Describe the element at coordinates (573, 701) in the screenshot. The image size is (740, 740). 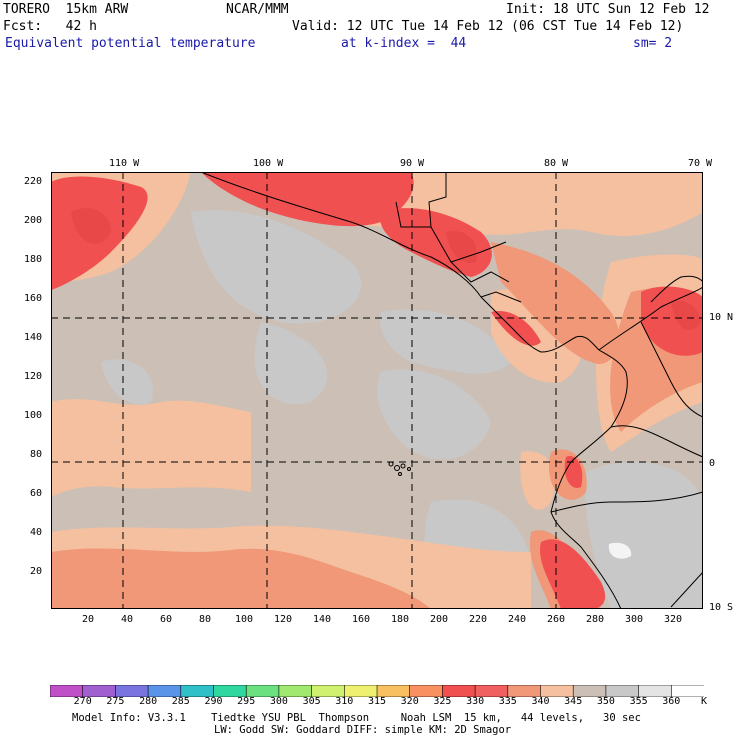
I see `colorbar-tick-label: 345` at that location.